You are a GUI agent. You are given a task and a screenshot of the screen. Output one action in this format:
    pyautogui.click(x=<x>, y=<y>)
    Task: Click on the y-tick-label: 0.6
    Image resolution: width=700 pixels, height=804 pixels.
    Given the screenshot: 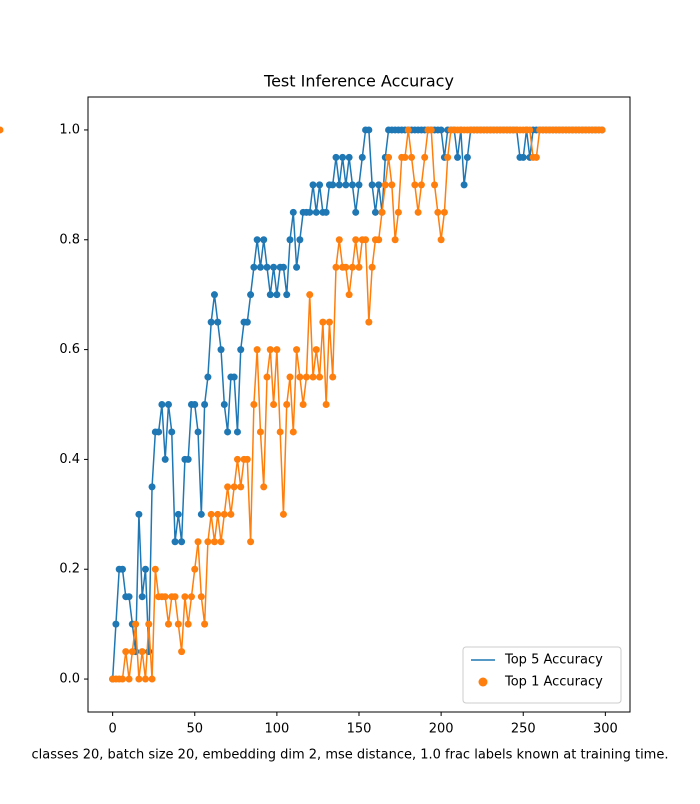 What is the action you would take?
    pyautogui.click(x=69, y=349)
    